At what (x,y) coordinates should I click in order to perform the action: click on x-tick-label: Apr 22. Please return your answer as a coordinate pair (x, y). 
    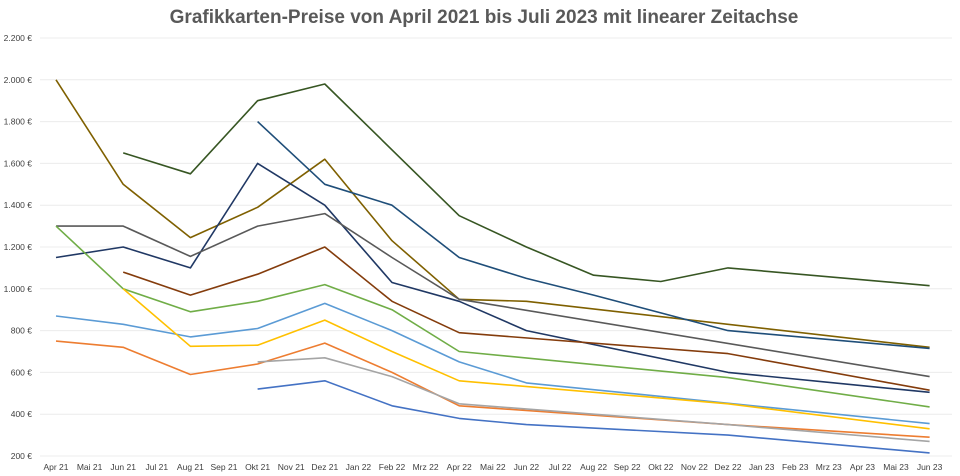
    Looking at the image, I should click on (459, 467).